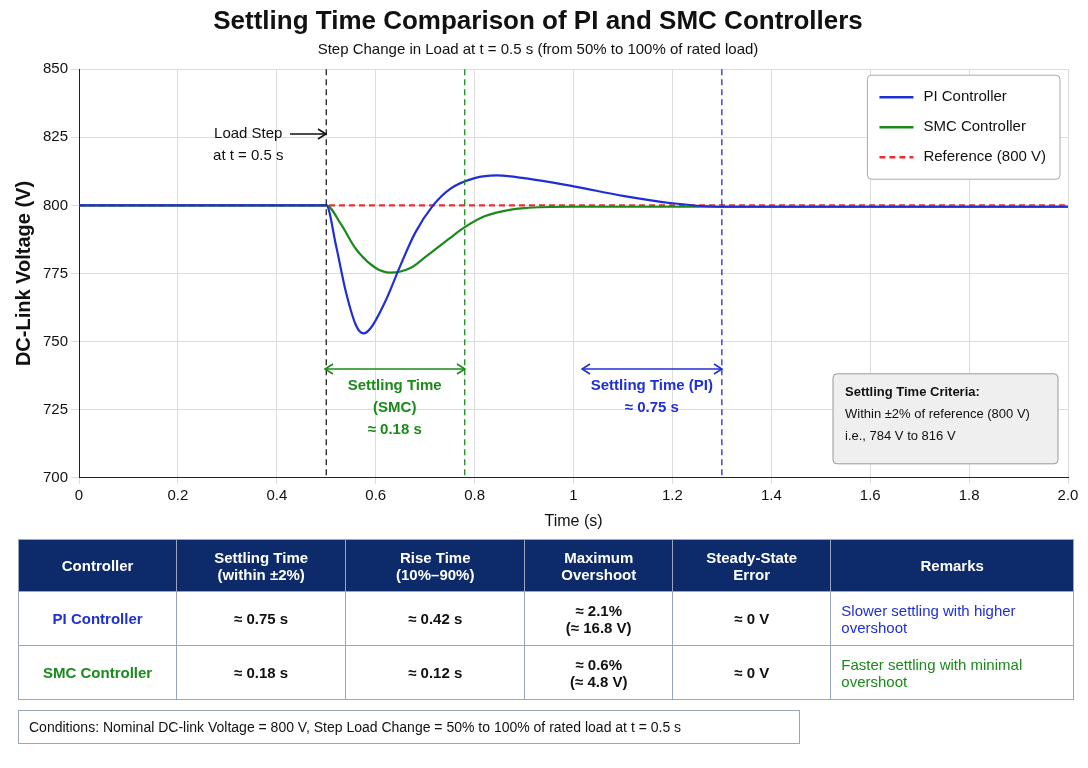 This screenshot has height=768, width=1088. What do you see at coordinates (965, 96) in the screenshot?
I see `legend-label: PI Controller` at bounding box center [965, 96].